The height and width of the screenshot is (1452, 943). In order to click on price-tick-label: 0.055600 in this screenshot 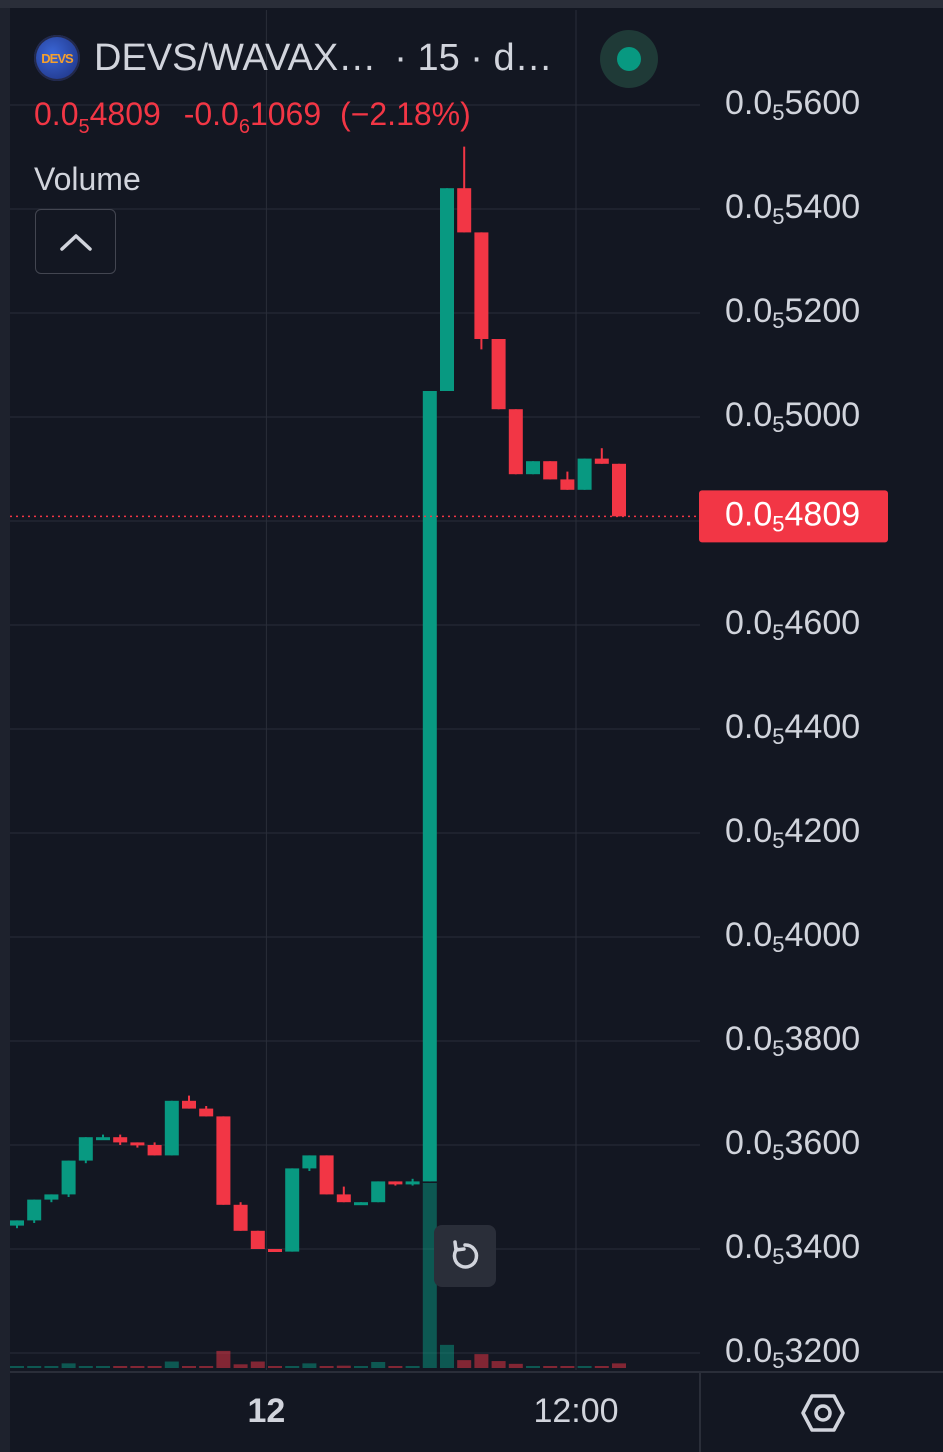, I will do `click(792, 104)`.